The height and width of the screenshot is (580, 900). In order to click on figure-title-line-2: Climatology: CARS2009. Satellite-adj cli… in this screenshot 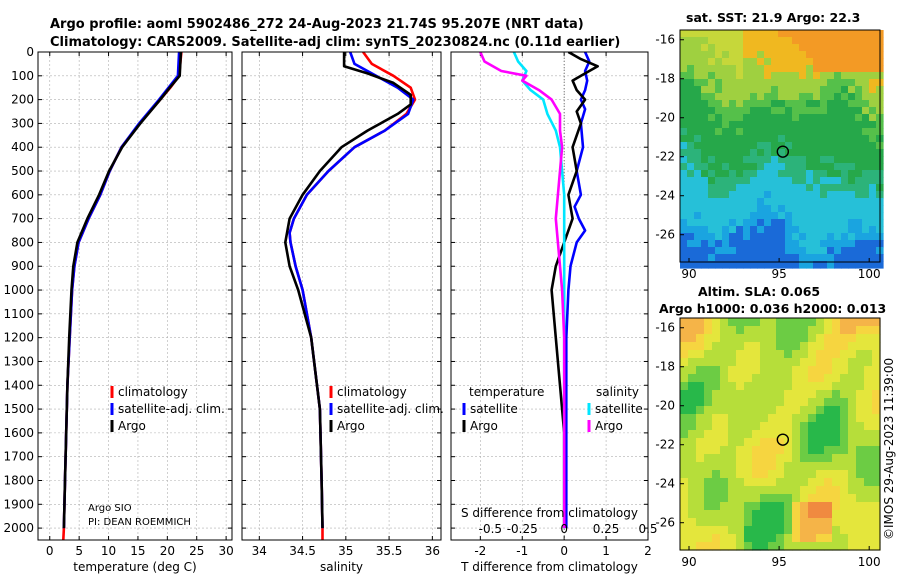, I will do `click(335, 42)`.